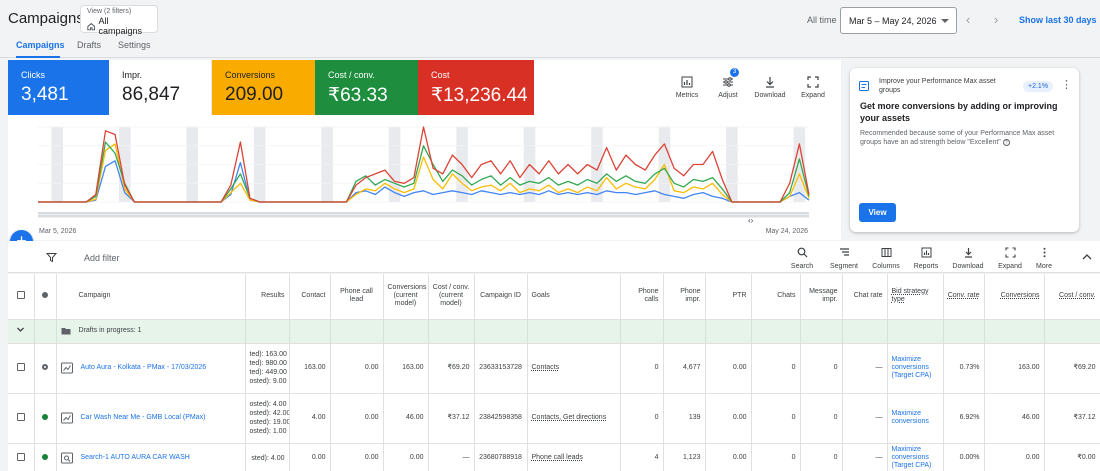 This screenshot has height=471, width=1100. What do you see at coordinates (268, 372) in the screenshot?
I see `result-line: ted): 449.00` at bounding box center [268, 372].